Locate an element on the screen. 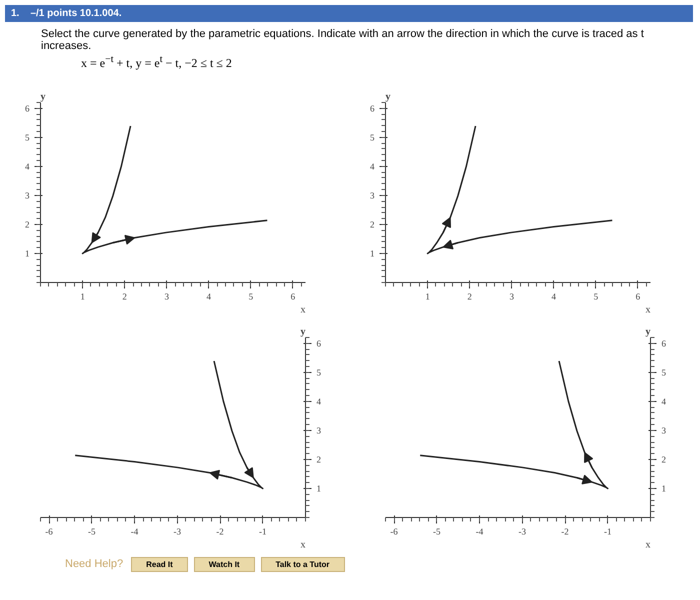 Image resolution: width=700 pixels, height=600 pixels. text: Read It is located at coordinates (159, 564).